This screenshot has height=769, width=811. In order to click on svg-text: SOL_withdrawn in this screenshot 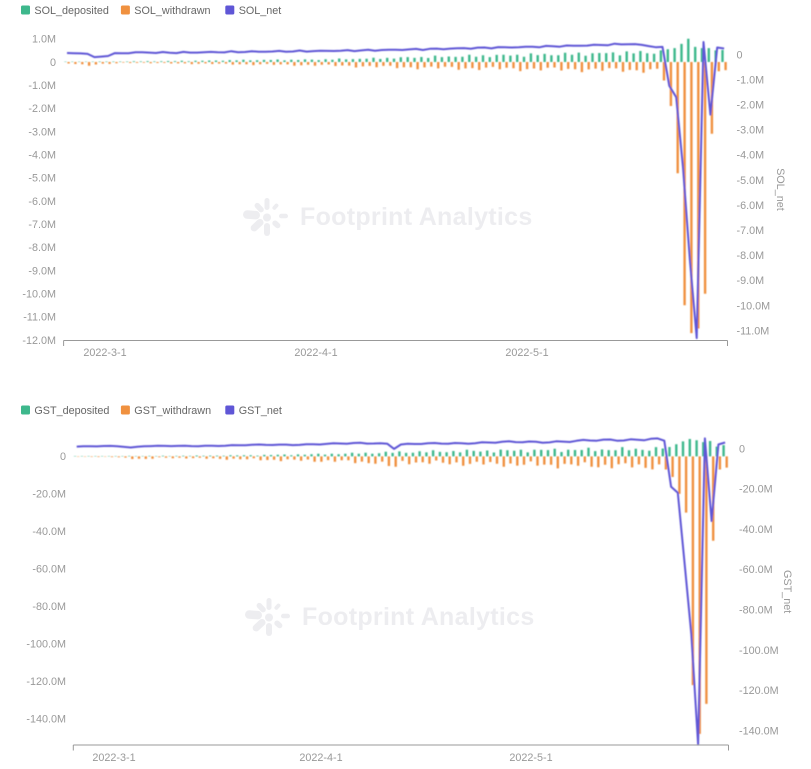, I will do `click(172, 11)`.